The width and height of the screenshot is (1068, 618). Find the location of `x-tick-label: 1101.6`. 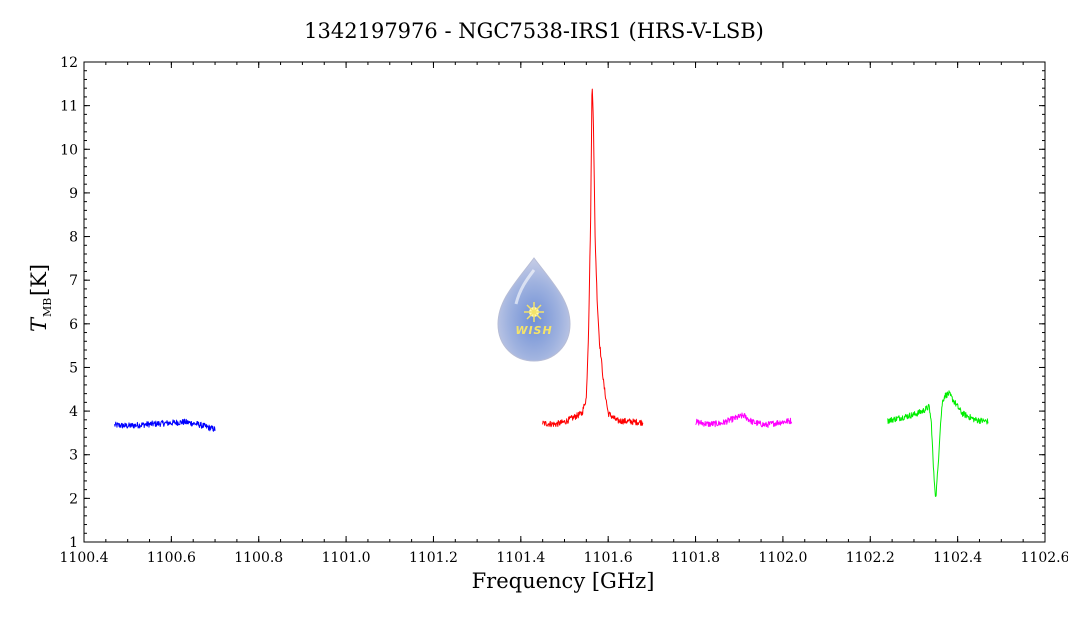

x-tick-label: 1101.6 is located at coordinates (608, 558).